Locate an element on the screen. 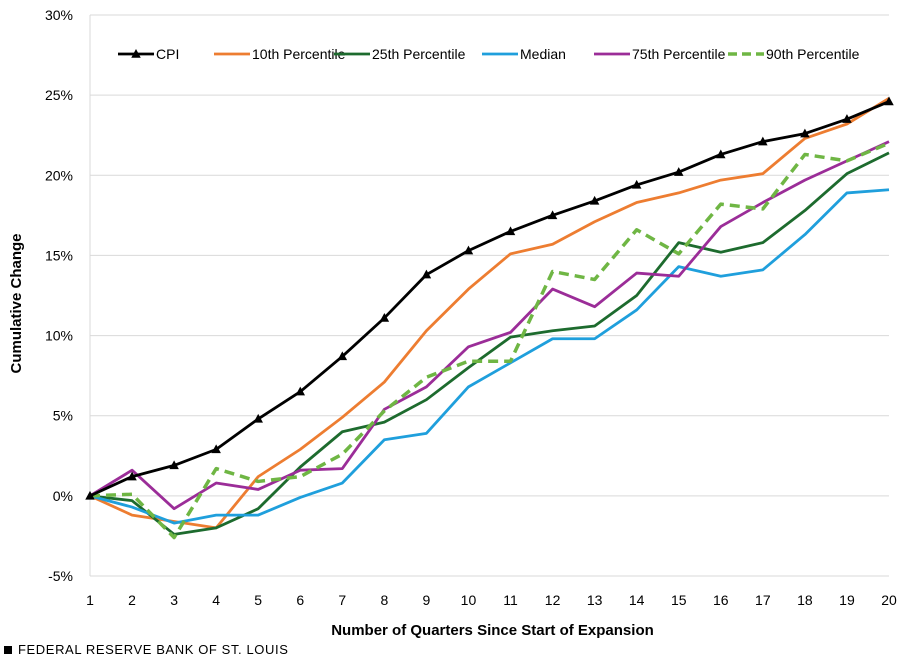 Image resolution: width=909 pixels, height=660 pixels. x-tick-label: 10 is located at coordinates (469, 600).